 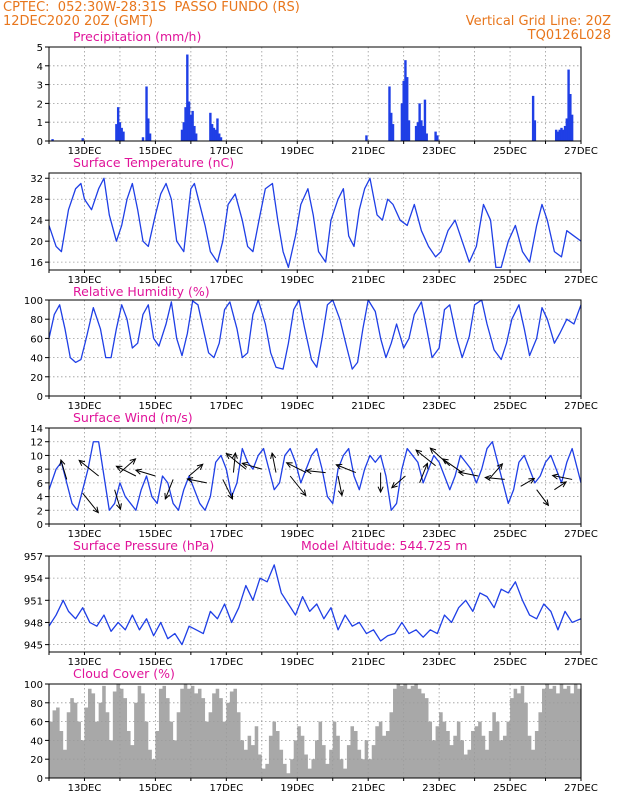 I want to click on header-datetime: 12DEC2020 20Z (GMT), so click(x=78, y=21).